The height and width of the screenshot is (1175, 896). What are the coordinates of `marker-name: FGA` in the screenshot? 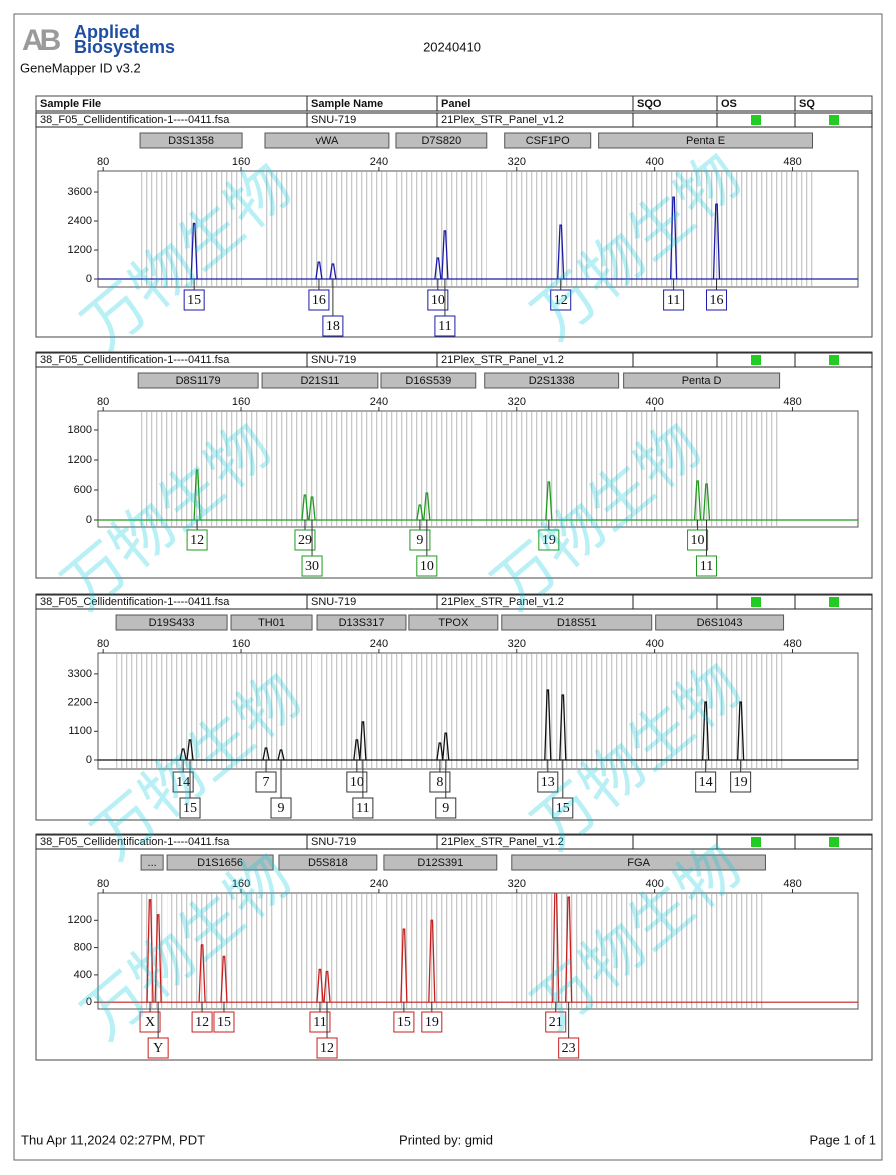 It's located at (638, 863).